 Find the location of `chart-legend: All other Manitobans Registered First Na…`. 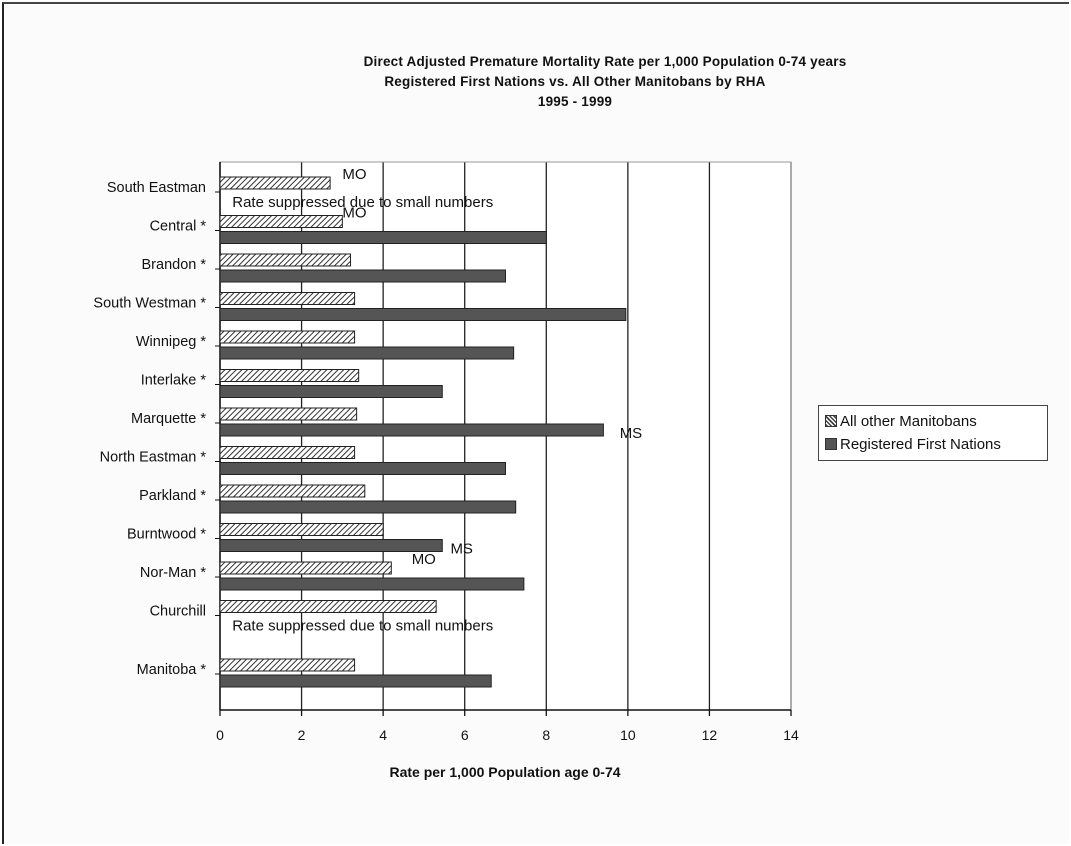

chart-legend: All other Manitobans Registered First Na… is located at coordinates (933, 433).